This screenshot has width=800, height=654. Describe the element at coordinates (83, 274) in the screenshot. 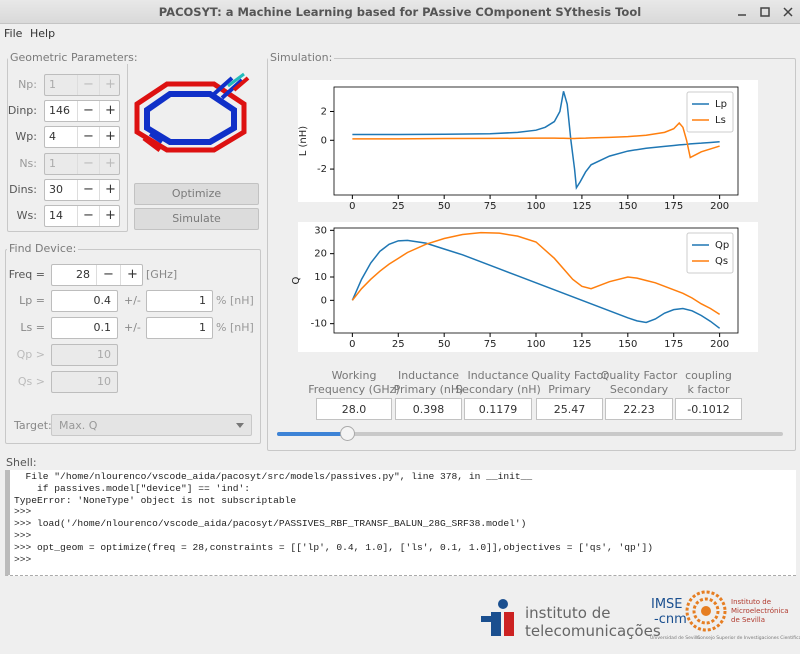

I see `spin-value: 28` at that location.